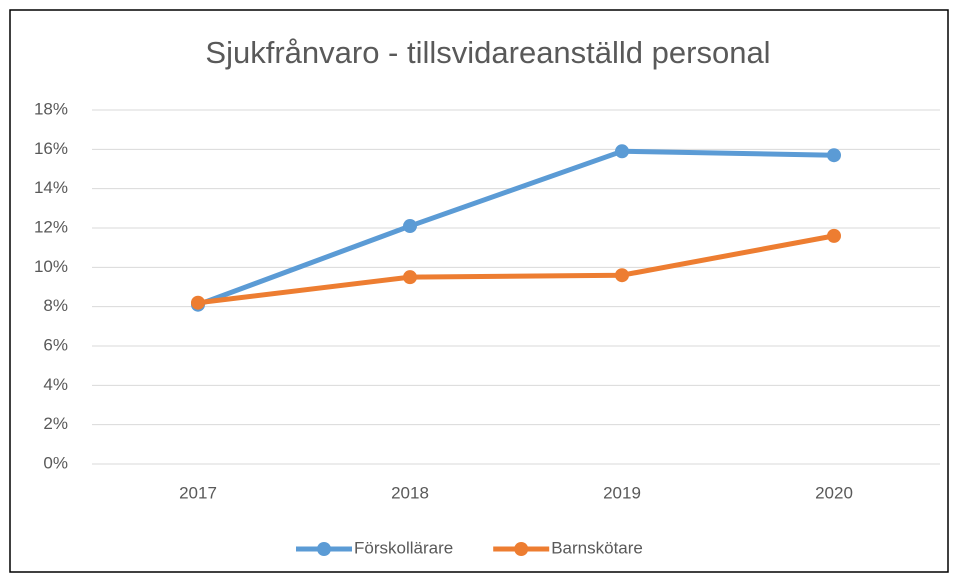  I want to click on y-tick-label: 14%, so click(51, 187).